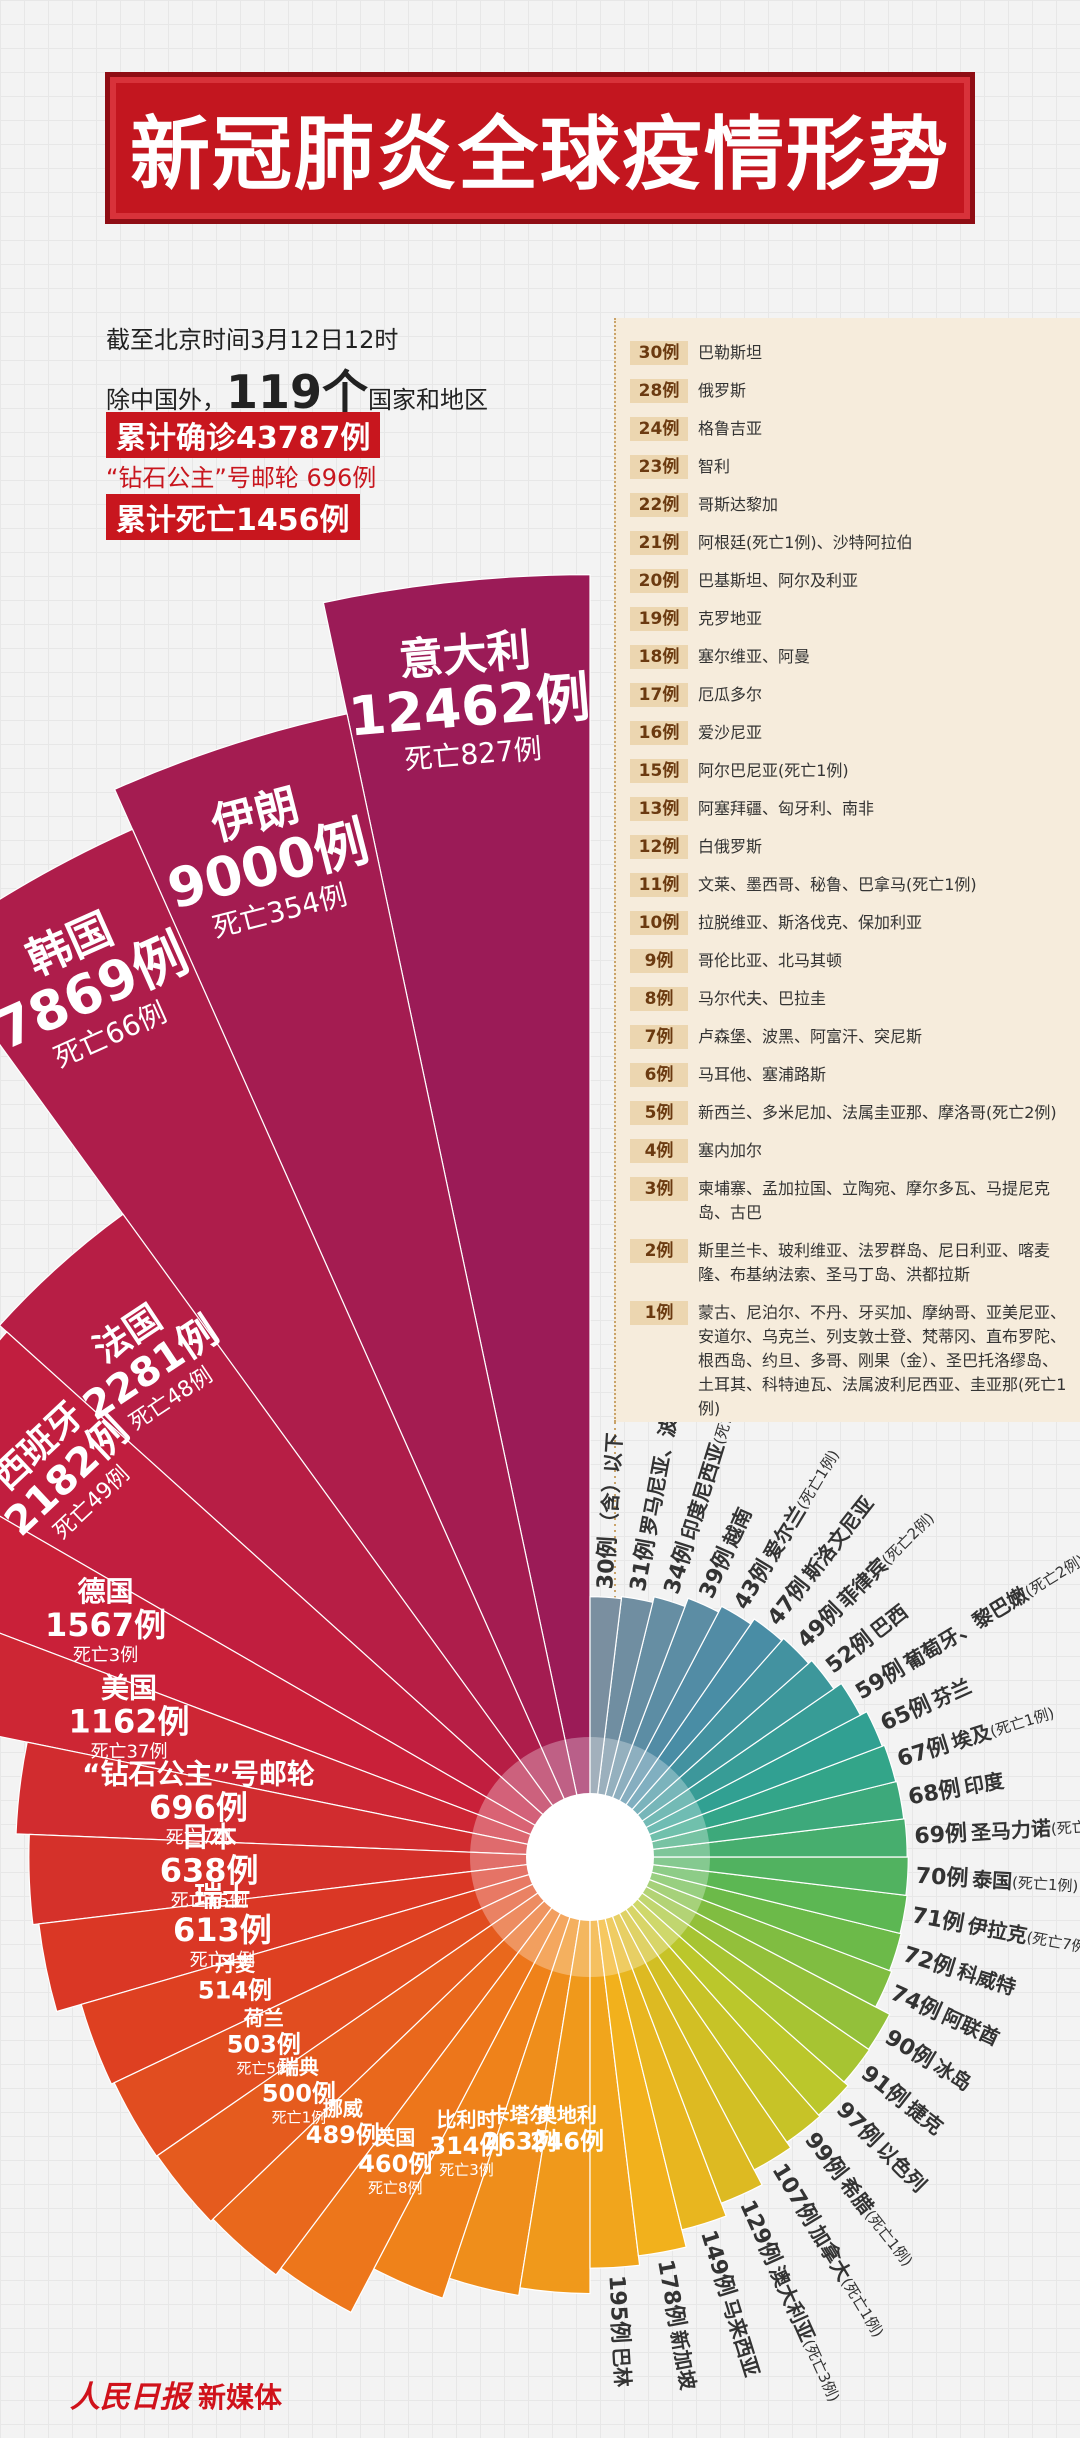 The width and height of the screenshot is (1080, 2438). What do you see at coordinates (607, 1563) in the screenshot?
I see `value-label: 30例` at bounding box center [607, 1563].